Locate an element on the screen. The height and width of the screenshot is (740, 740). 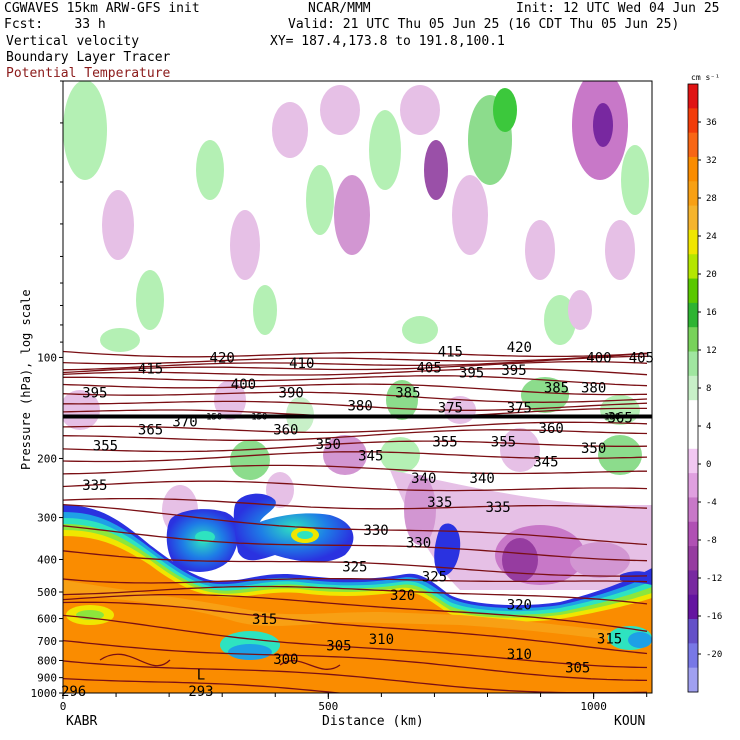
theta-label: L is located at coordinates (201, 675).